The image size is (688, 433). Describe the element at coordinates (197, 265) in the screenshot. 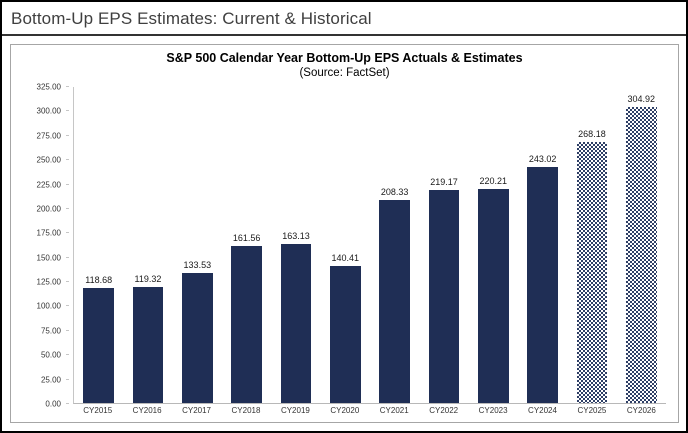

I see `bar-value-label: 133.53` at that location.